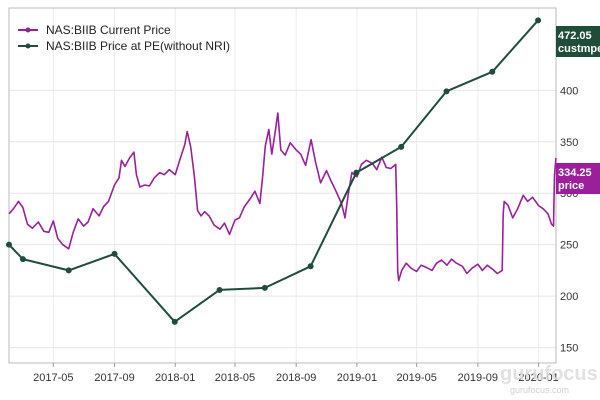  Describe the element at coordinates (108, 30) in the screenshot. I see `legend-label-current-price: NAS:BIIB Current Price` at that location.